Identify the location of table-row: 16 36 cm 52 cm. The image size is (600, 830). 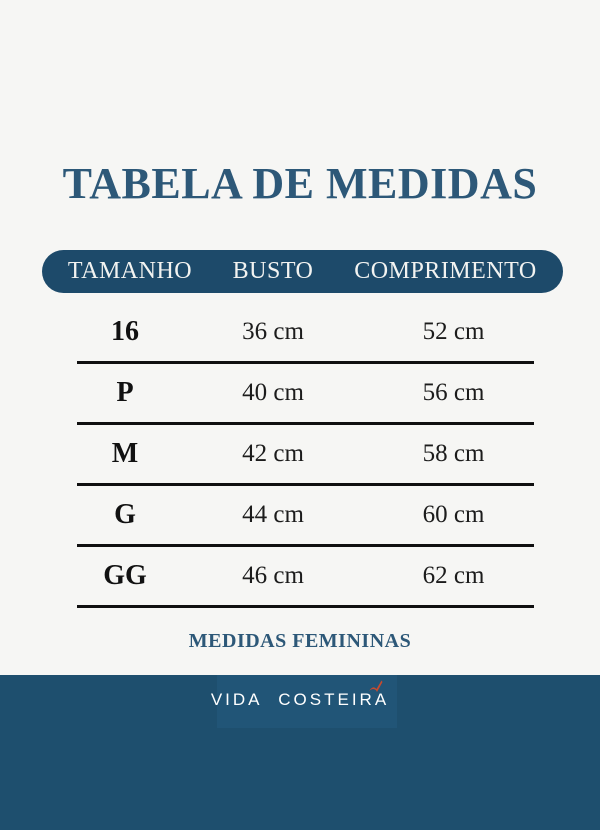
(305, 333).